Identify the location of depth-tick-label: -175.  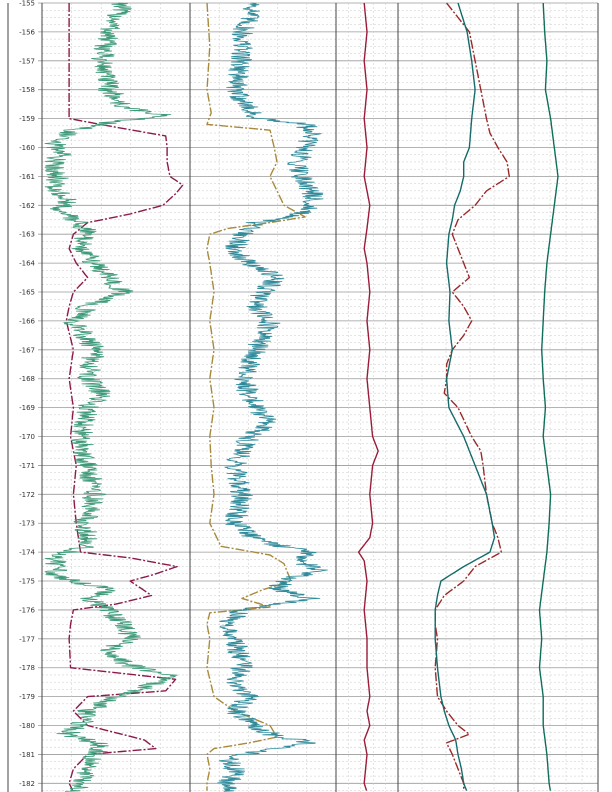
(27, 582).